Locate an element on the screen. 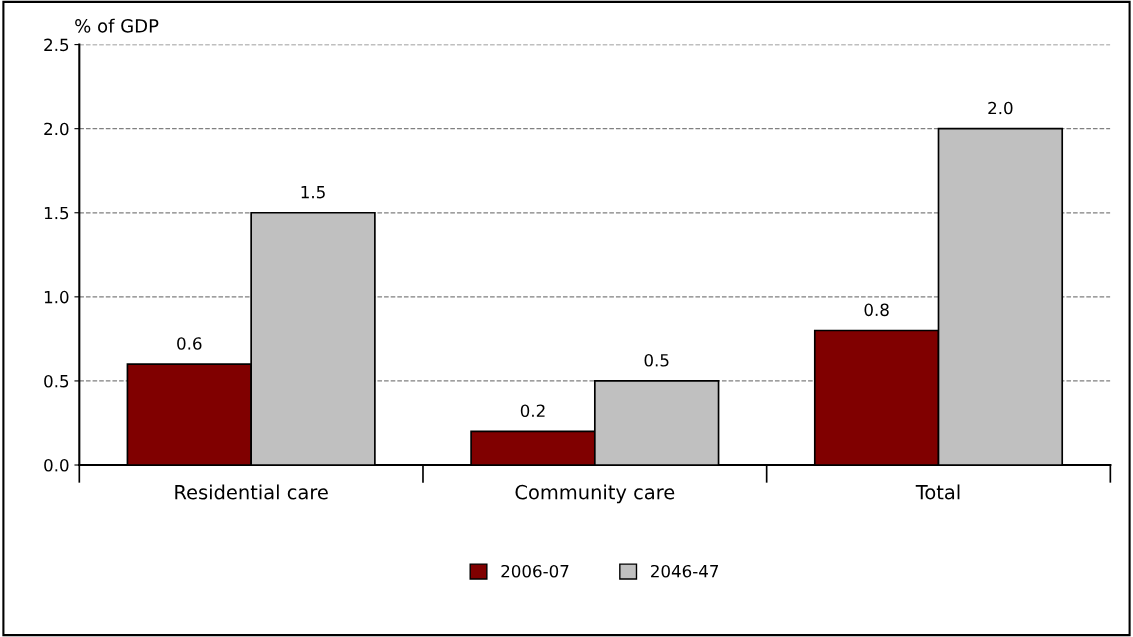 The height and width of the screenshot is (637, 1133). text: 0.0 is located at coordinates (56, 465).